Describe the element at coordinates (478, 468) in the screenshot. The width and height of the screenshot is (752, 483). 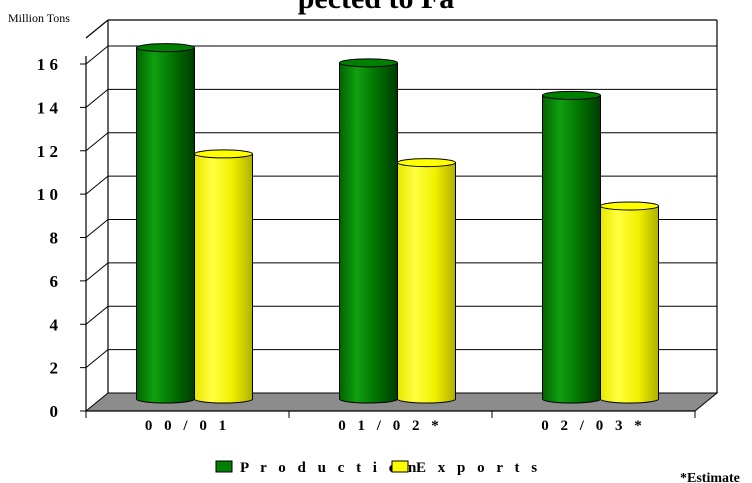
I see `legend-label: E x p o r t s` at that location.